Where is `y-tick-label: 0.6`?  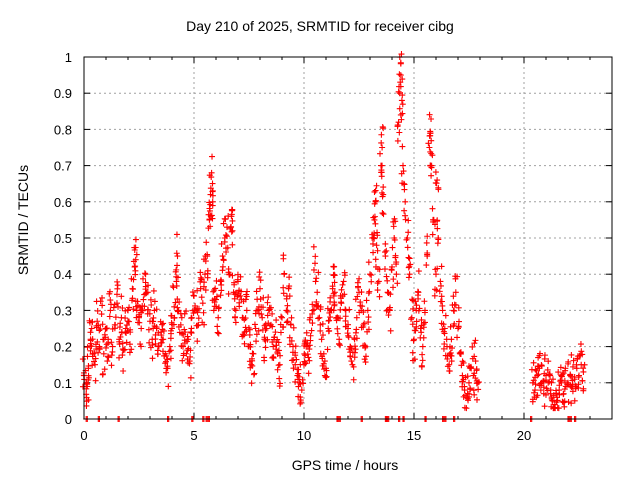
y-tick-label: 0.6 is located at coordinates (63, 202).